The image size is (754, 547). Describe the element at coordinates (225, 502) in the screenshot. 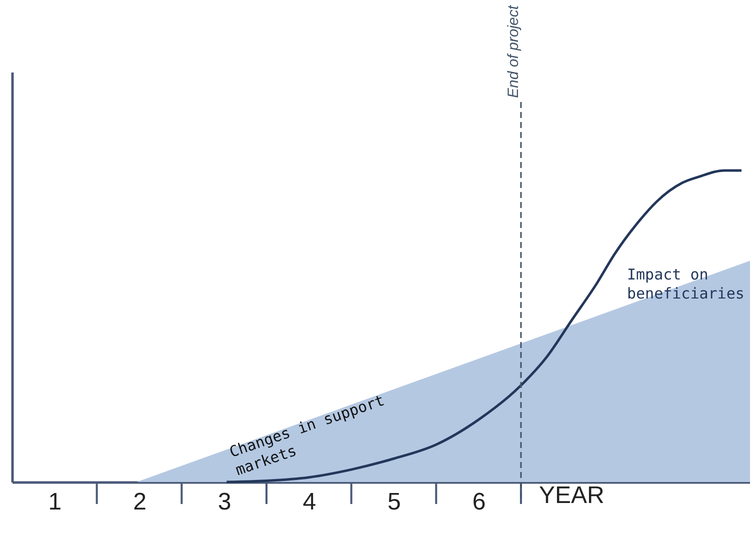

I see `x-tick-label: 3` at that location.